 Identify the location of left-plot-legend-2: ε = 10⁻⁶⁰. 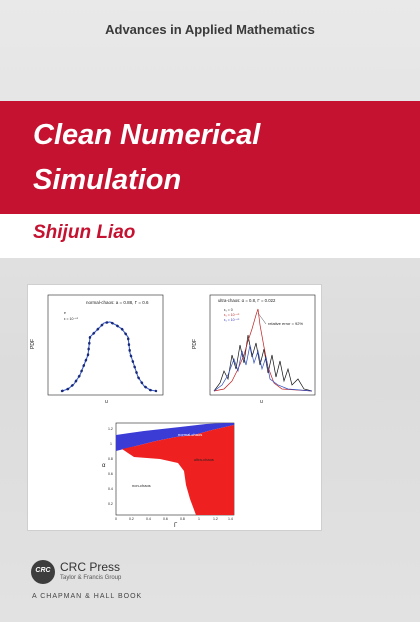
(71, 319).